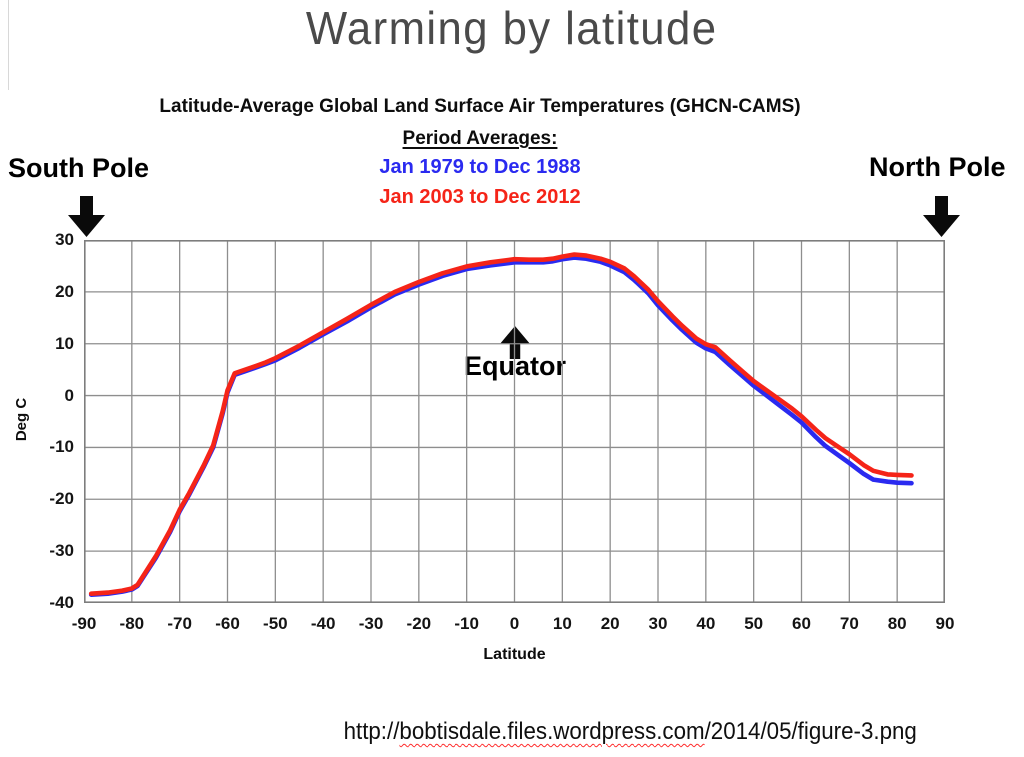  I want to click on x-tick-label: -30, so click(371, 623).